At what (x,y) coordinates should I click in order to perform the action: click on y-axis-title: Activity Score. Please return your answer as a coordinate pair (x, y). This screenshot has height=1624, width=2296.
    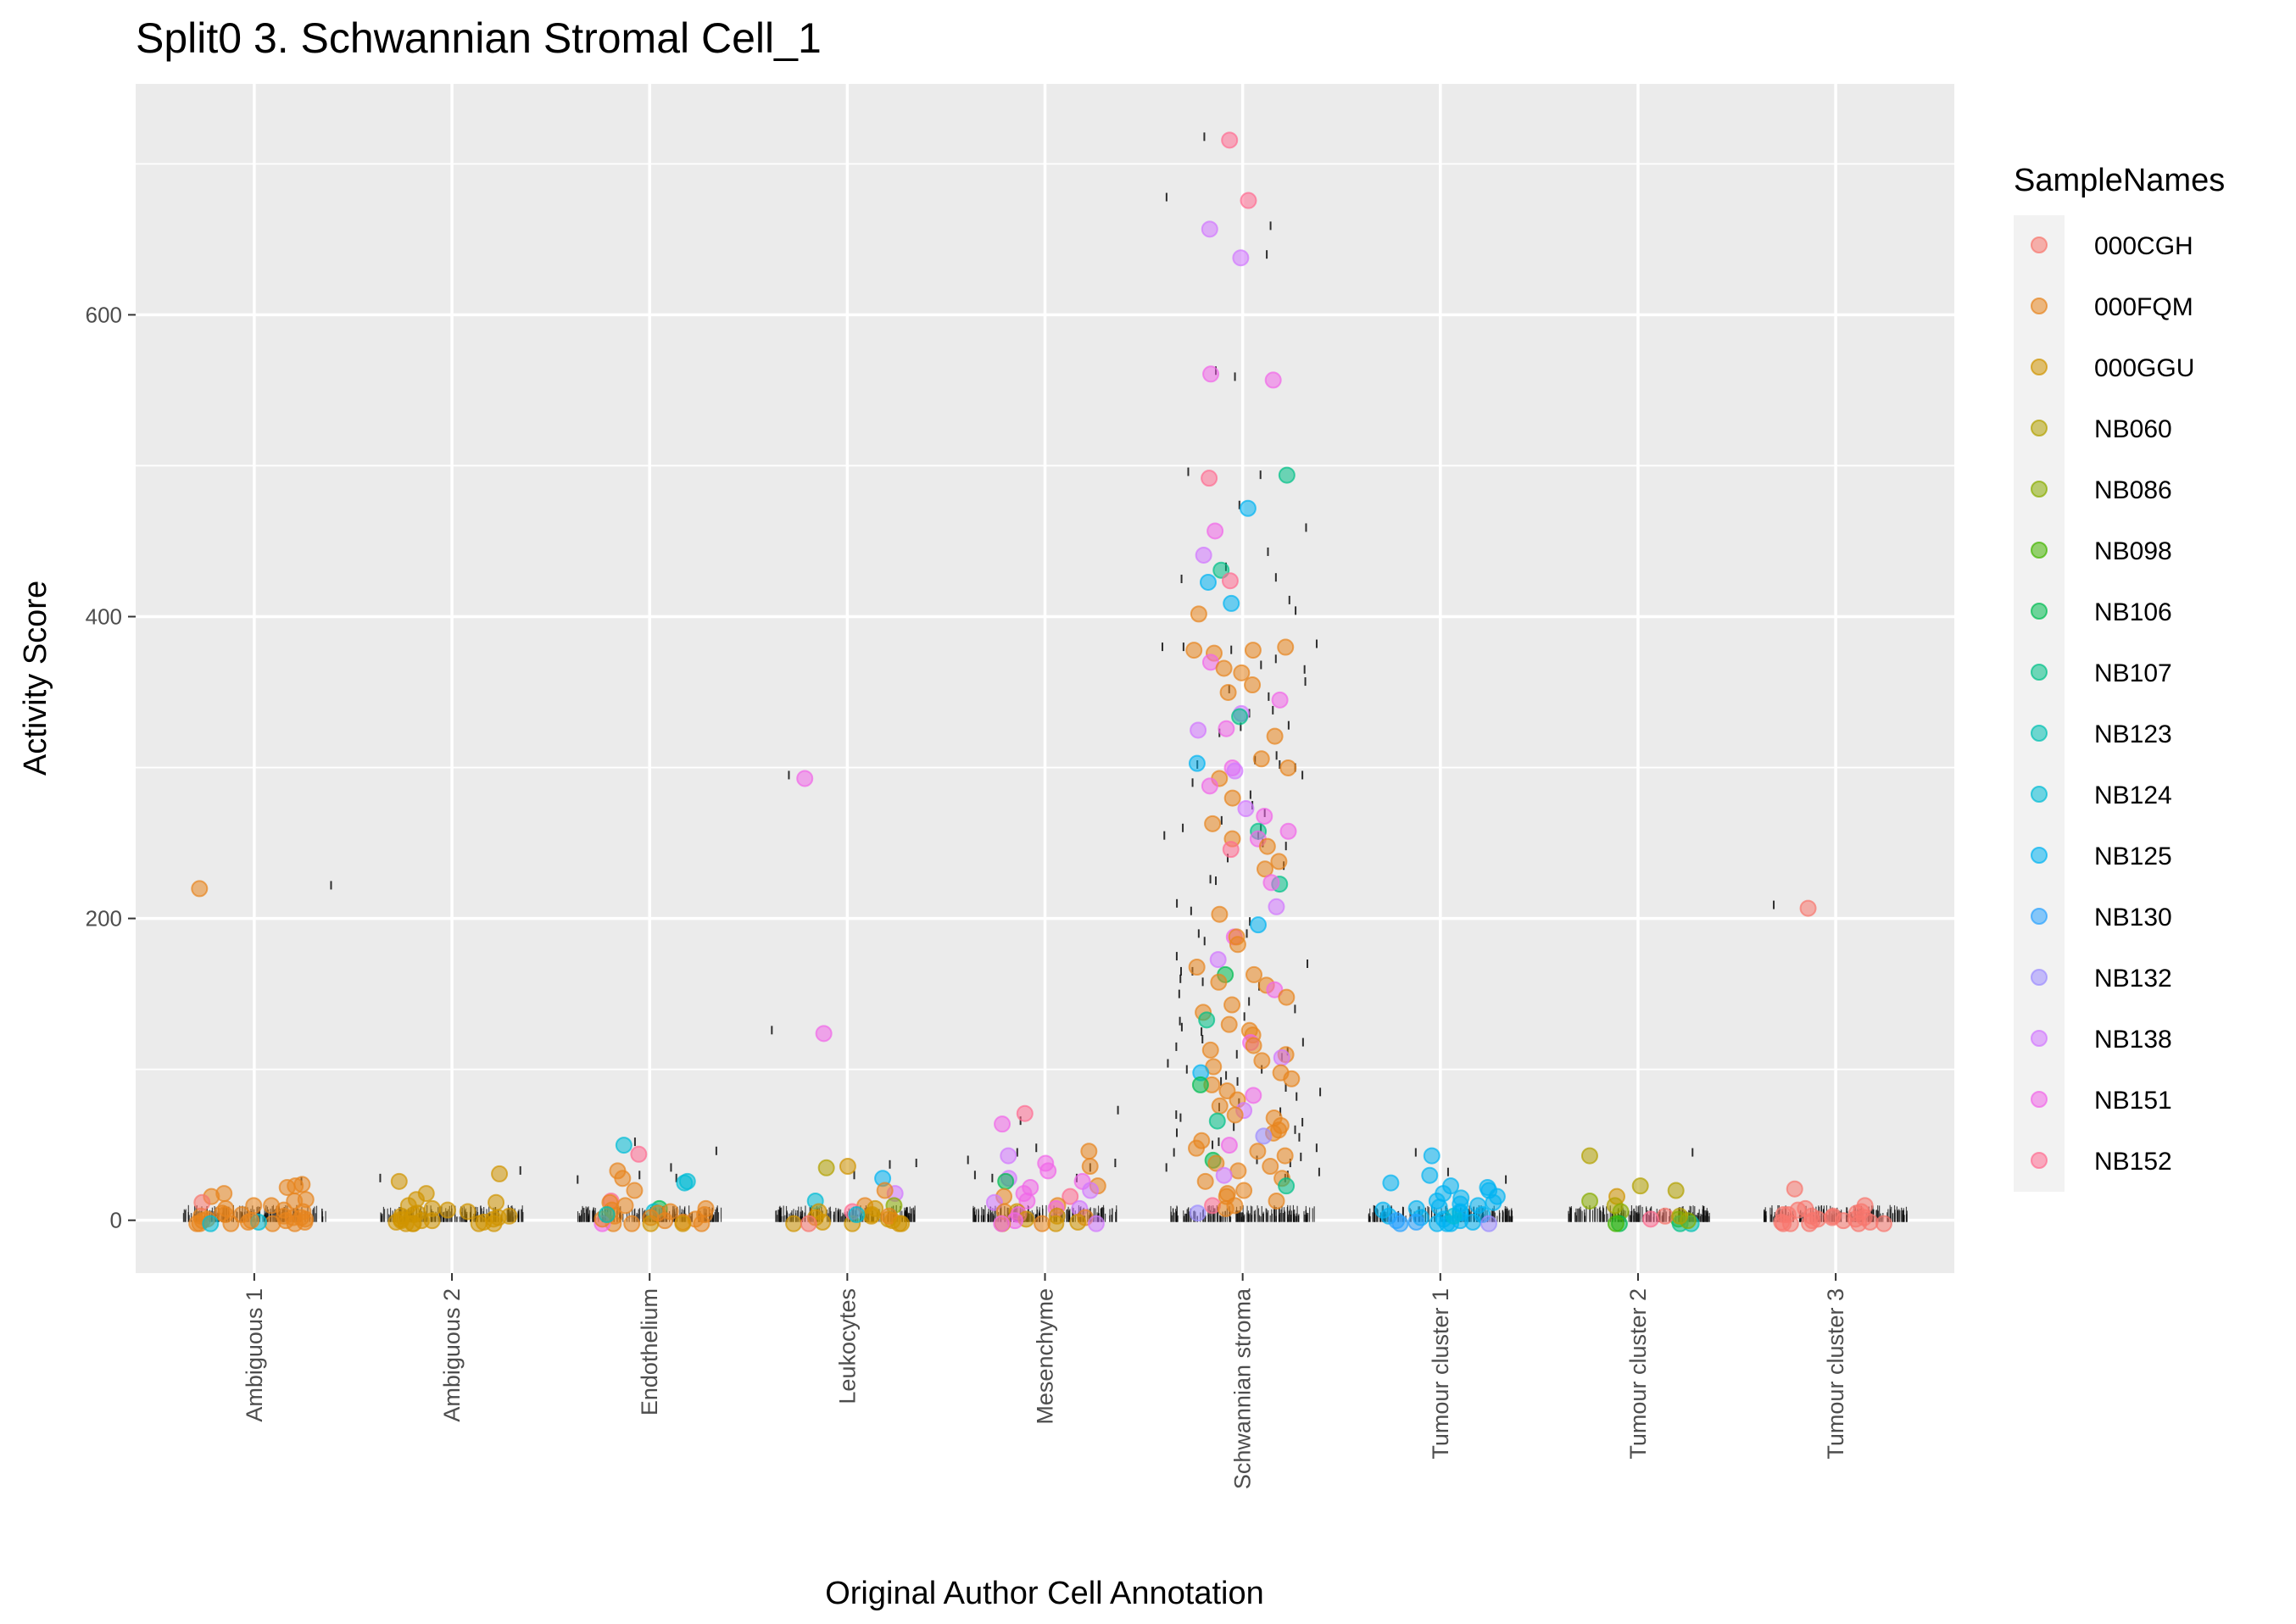
    Looking at the image, I should click on (35, 678).